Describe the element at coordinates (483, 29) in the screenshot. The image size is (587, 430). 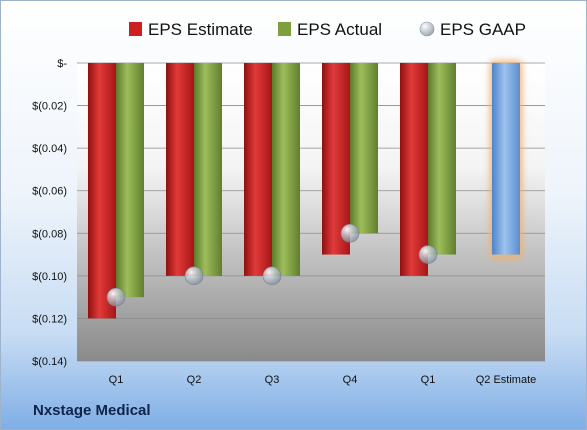
I see `legend-label-eps-gaap: EPS GAAP` at that location.